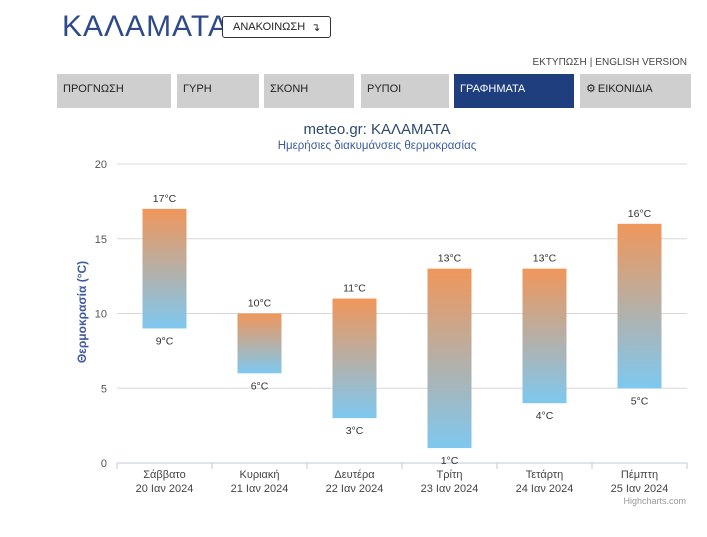 Image resolution: width=707 pixels, height=537 pixels. I want to click on top-links: ΕΚΤΥΠΩΣΗ | ENGLISH VERSION, so click(609, 62).